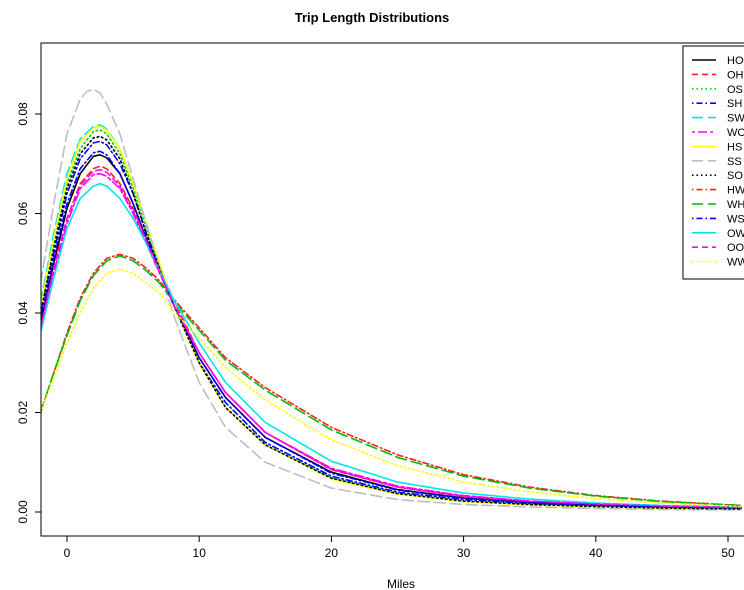 The height and width of the screenshot is (590, 744). What do you see at coordinates (735, 219) in the screenshot?
I see `legend-label-ws: WS` at bounding box center [735, 219].